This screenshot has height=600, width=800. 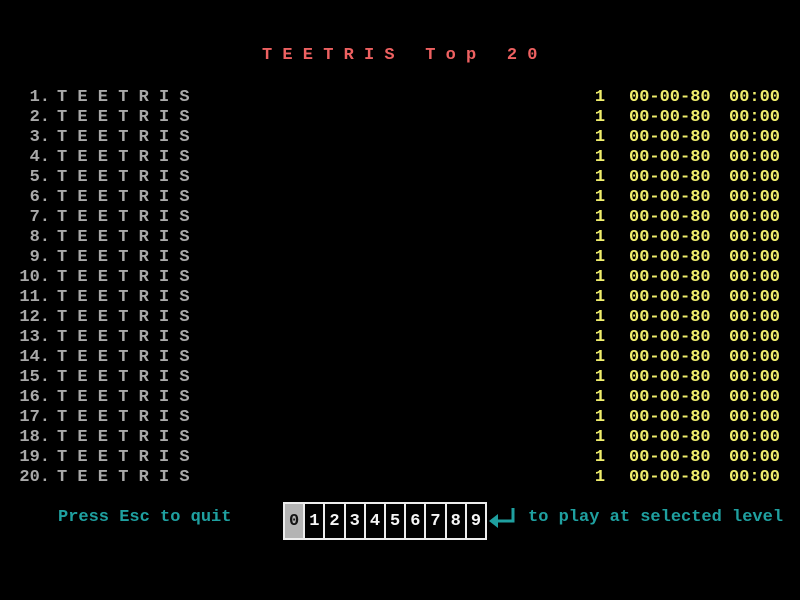 I want to click on rank-label: 7., so click(x=39, y=217).